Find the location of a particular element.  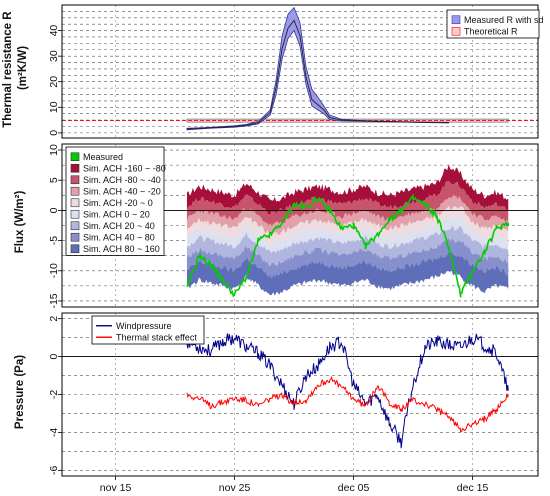

x-tick-label: nov 15 is located at coordinates (116, 488).